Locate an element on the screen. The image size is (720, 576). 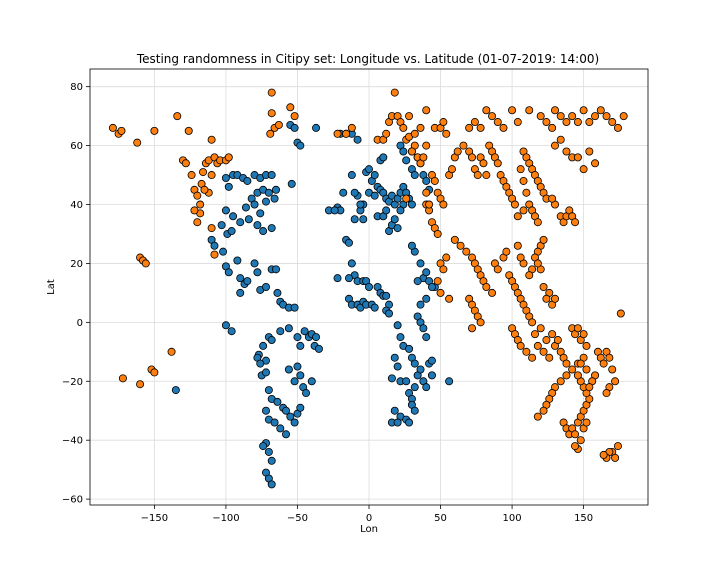
y-tick-label: −40 is located at coordinates (72, 441).